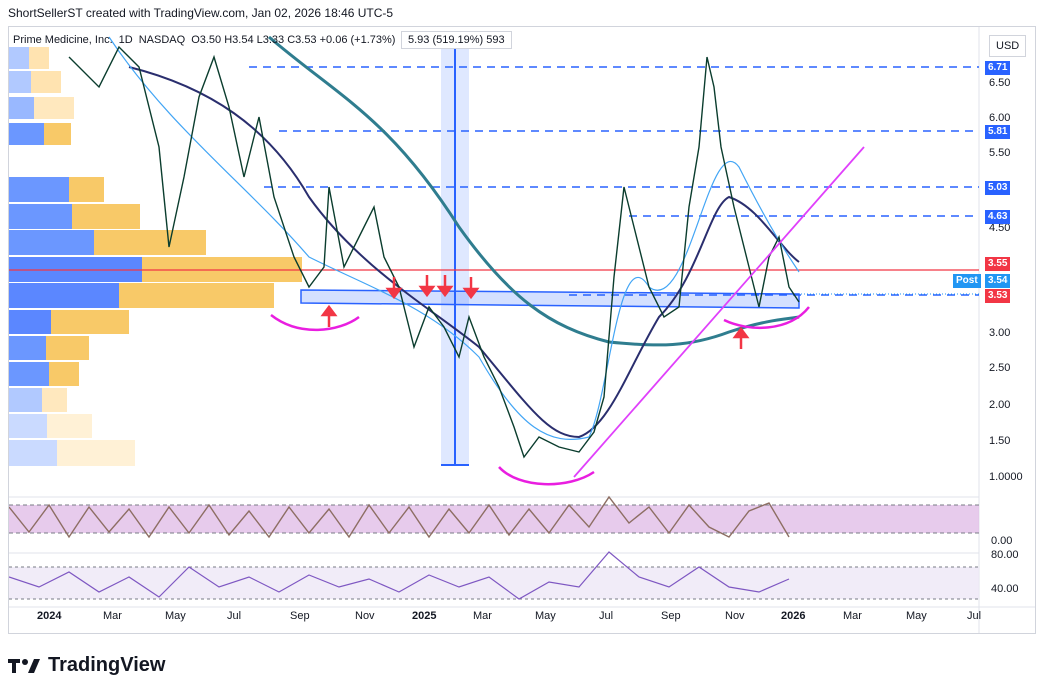 This screenshot has width=1044, height=695. I want to click on symbol-interval: 1D, so click(125, 40).